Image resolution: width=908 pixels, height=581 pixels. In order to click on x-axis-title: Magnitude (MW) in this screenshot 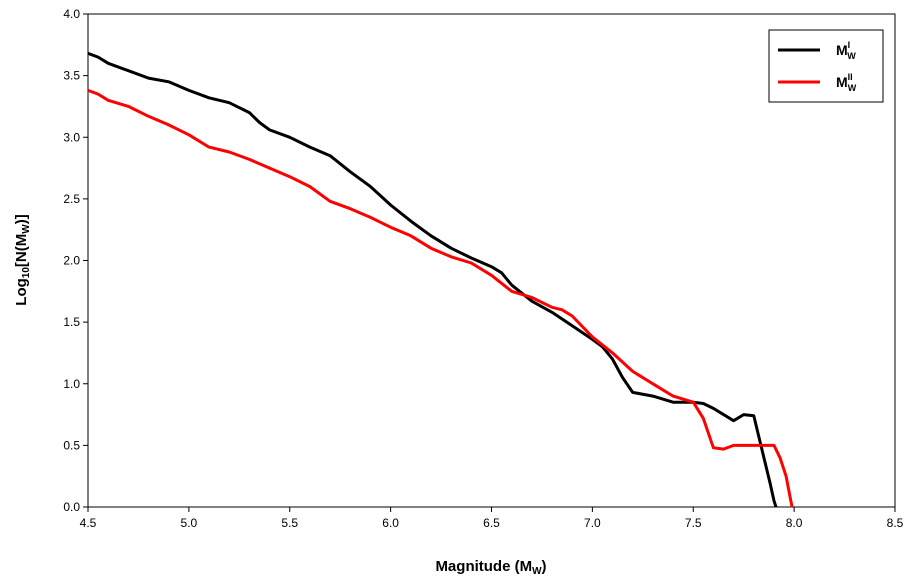, I will do `click(490, 567)`.